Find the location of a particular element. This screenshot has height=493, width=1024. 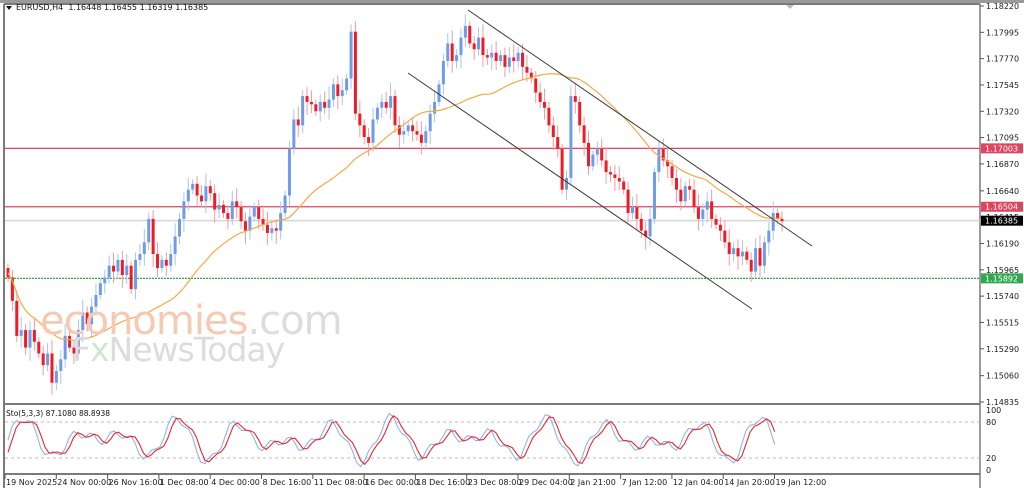

svg-text: 100 is located at coordinates (993, 410).